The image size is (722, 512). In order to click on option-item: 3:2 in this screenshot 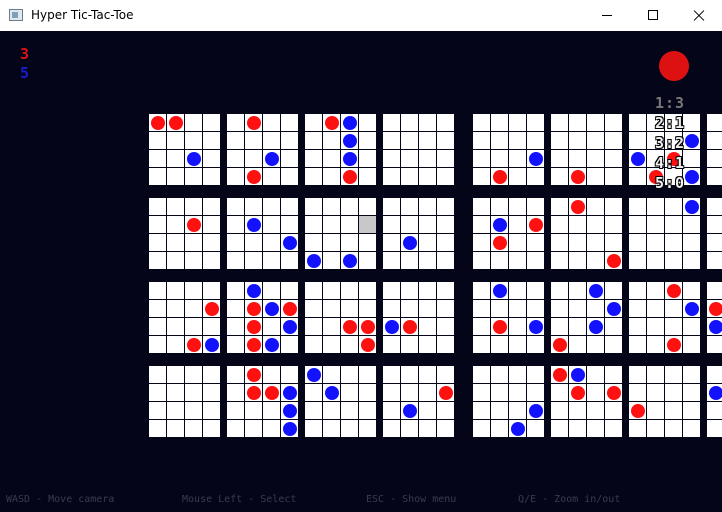, I will do `click(670, 143)`.